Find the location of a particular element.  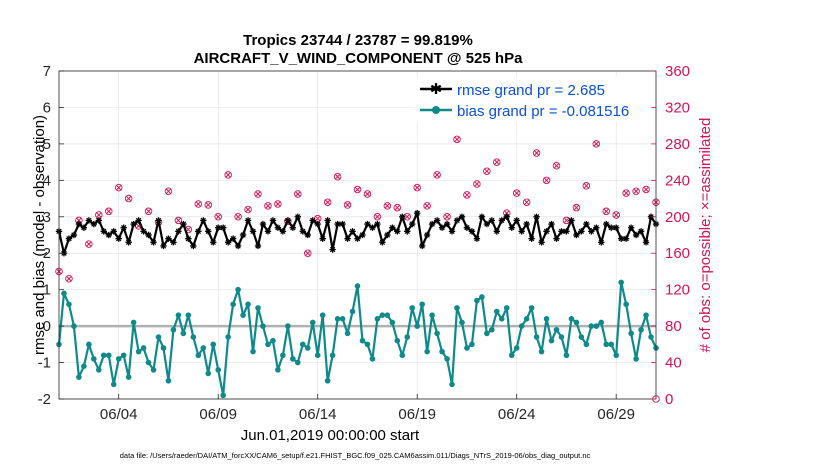

chart-subtitle: AIRCRAFT_V_WIND_COMPONENT @ 525 hPa is located at coordinates (359, 58).